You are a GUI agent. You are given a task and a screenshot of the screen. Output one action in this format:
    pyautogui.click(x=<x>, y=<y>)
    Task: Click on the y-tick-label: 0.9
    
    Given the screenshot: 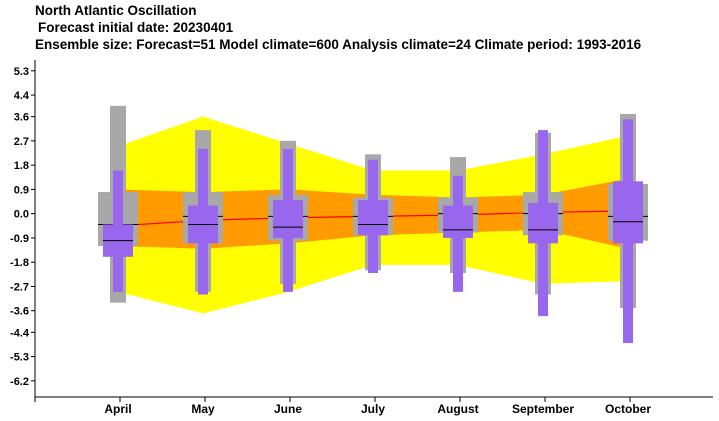 What is the action you would take?
    pyautogui.click(x=21, y=190)
    